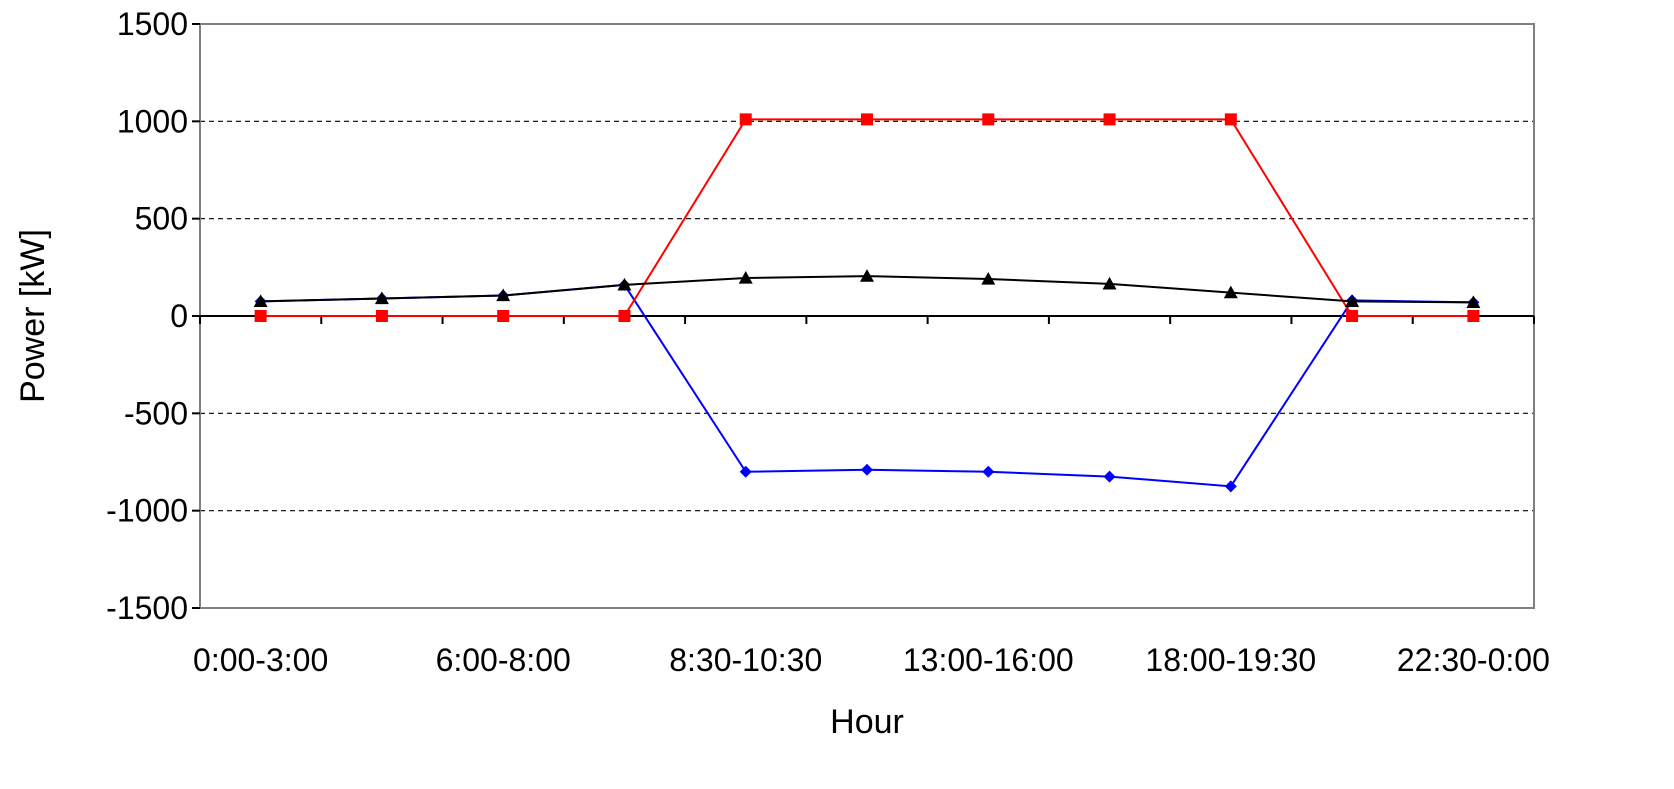 Image resolution: width=1674 pixels, height=789 pixels. What do you see at coordinates (867, 320) in the screenshot?
I see `x-axis-ticks` at bounding box center [867, 320].